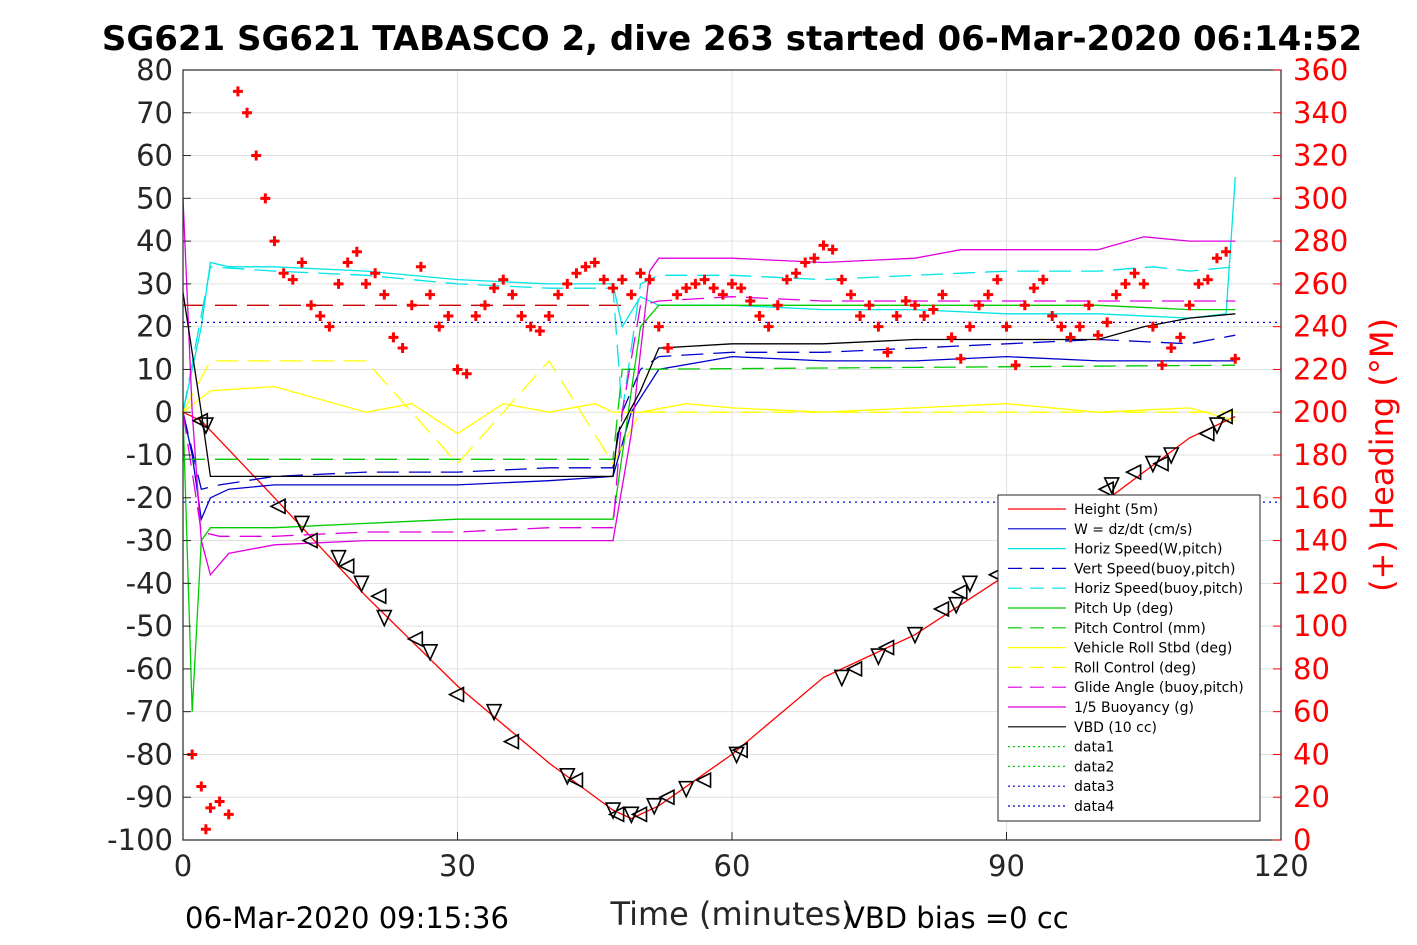 This screenshot has height=945, width=1417. What do you see at coordinates (1148, 550) in the screenshot?
I see `legend-entry: Horiz Speed(W,pitch)` at bounding box center [1148, 550].